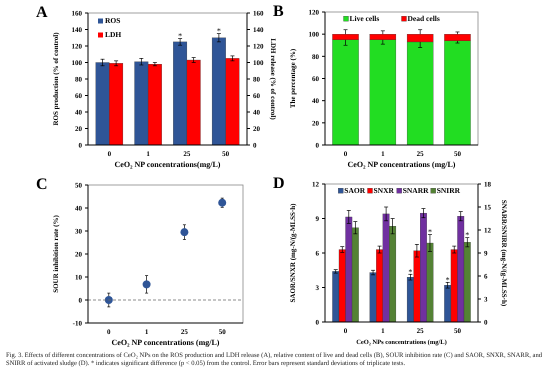 The height and width of the screenshot is (386, 554). Describe the element at coordinates (42, 184) in the screenshot. I see `chart-title: C` at that location.